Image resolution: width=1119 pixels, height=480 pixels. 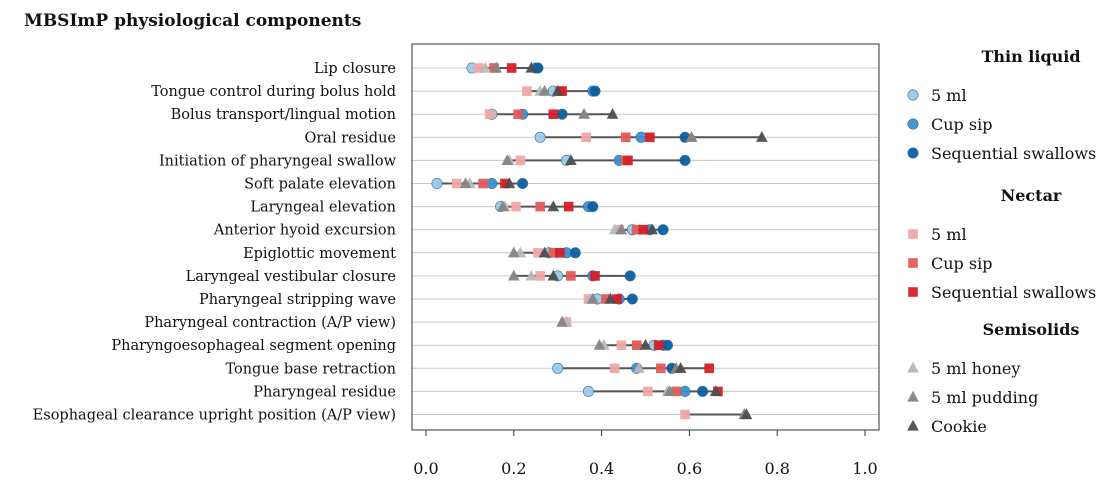 What do you see at coordinates (297, 300) in the screenshot?
I see `row-label: Pharyngeal stripping wave` at bounding box center [297, 300].